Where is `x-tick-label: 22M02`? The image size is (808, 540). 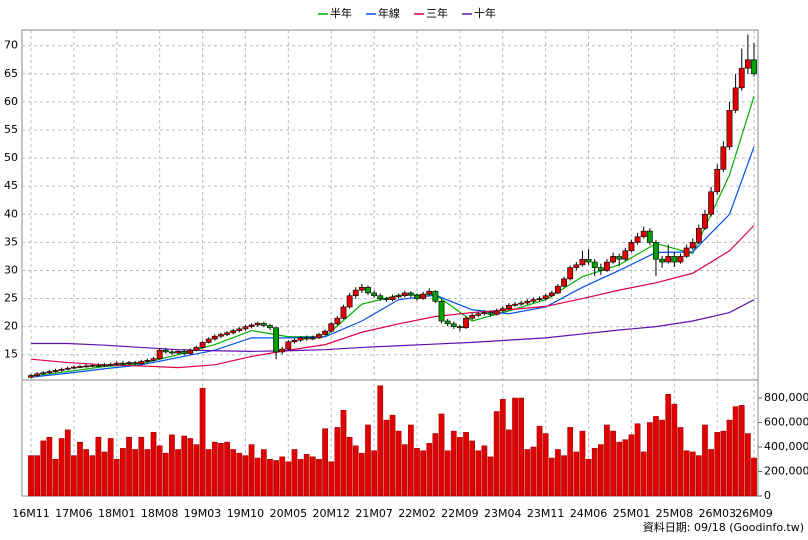
x-tick-label: 22M02 is located at coordinates (417, 513).